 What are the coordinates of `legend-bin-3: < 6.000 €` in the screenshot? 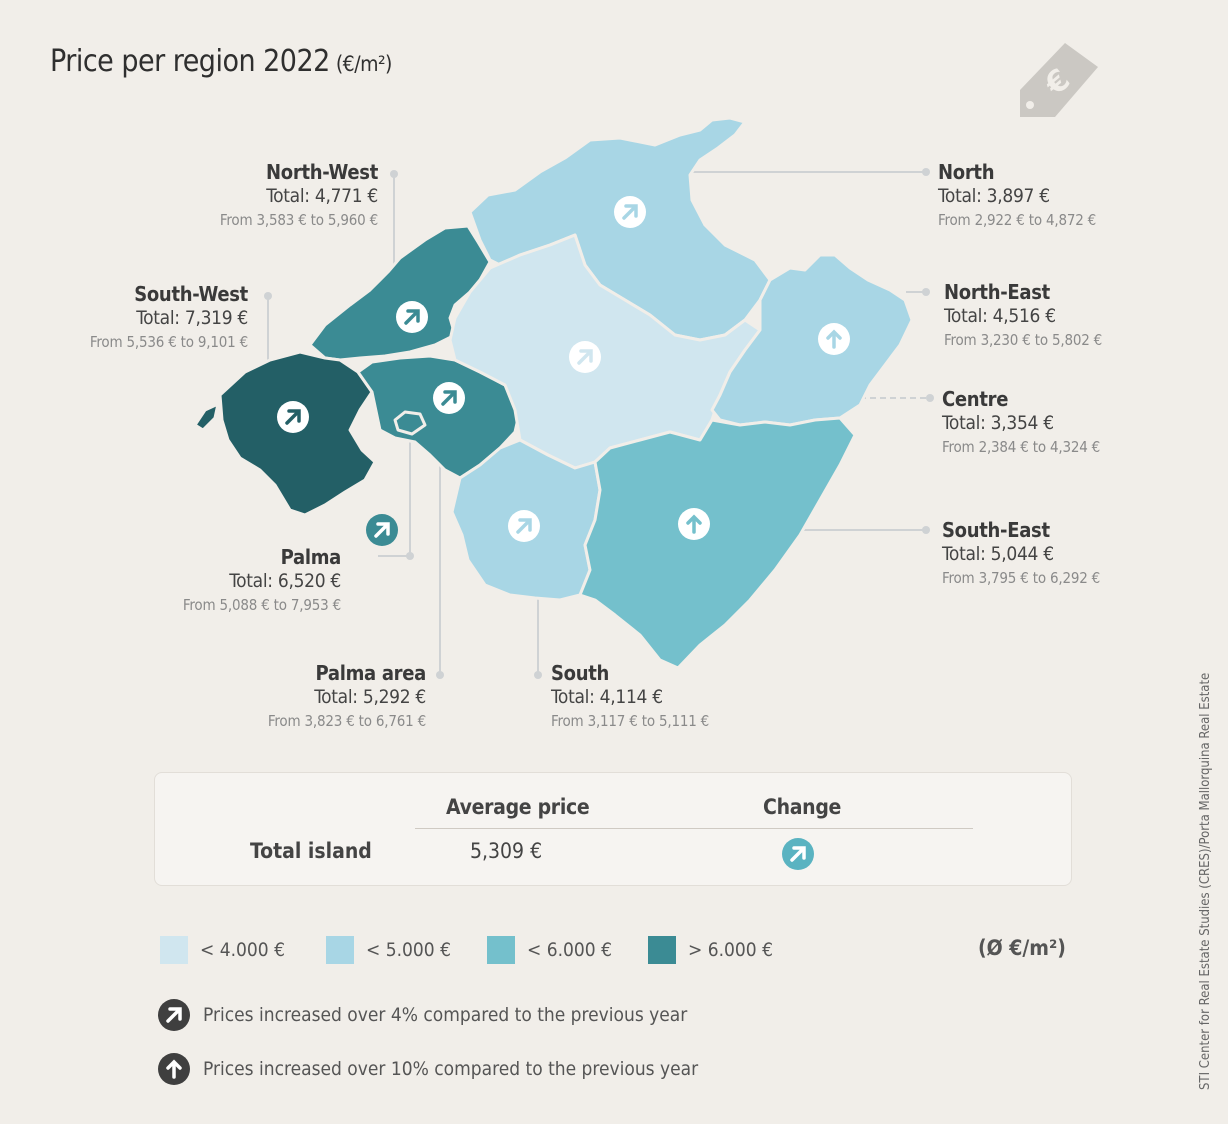 It's located at (549, 950).